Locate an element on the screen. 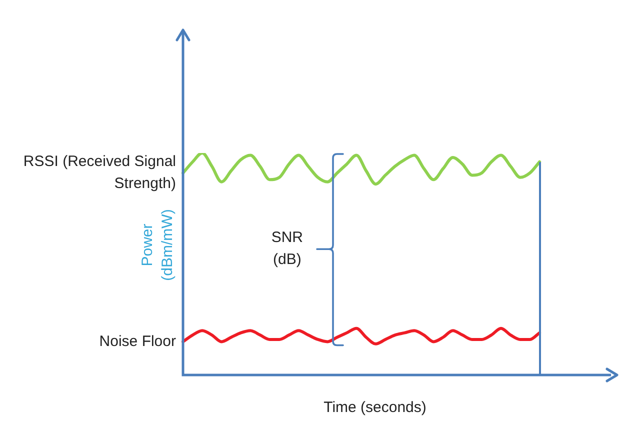 The width and height of the screenshot is (619, 435). x-axis-title: Time (seconds) is located at coordinates (375, 408).